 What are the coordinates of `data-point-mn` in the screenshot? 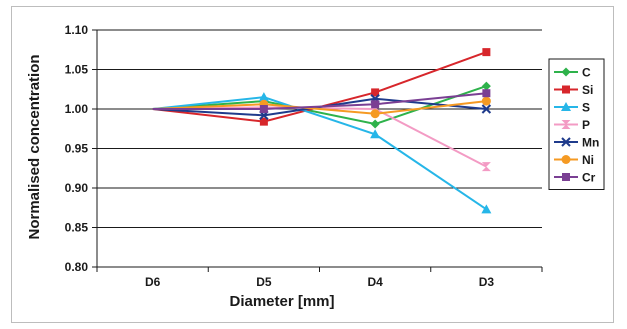 It's located at (486, 109).